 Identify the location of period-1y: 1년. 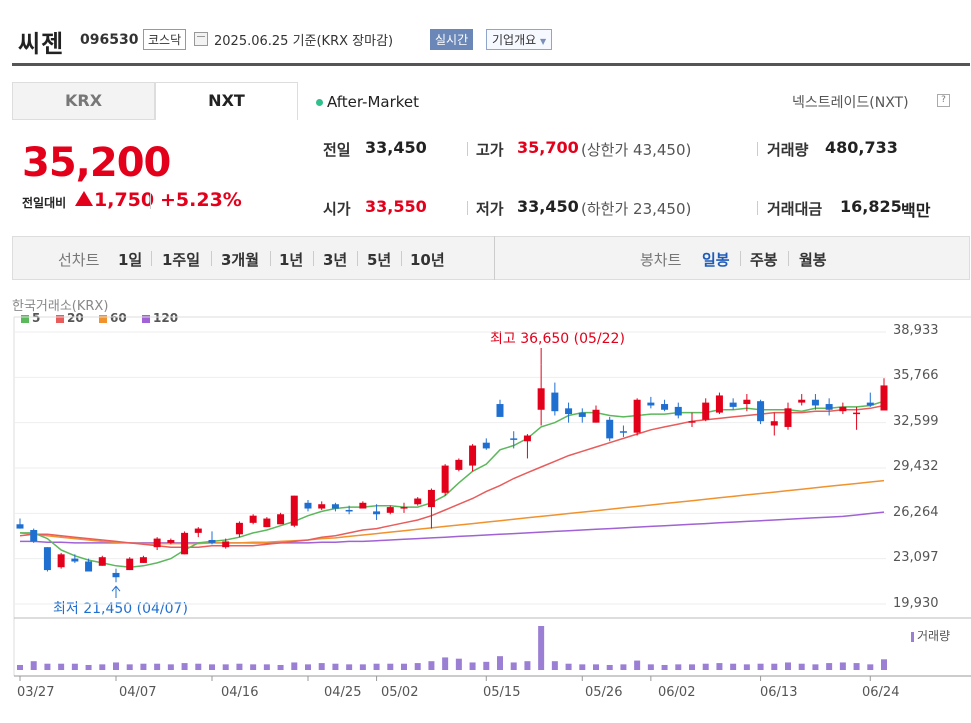
(291, 260).